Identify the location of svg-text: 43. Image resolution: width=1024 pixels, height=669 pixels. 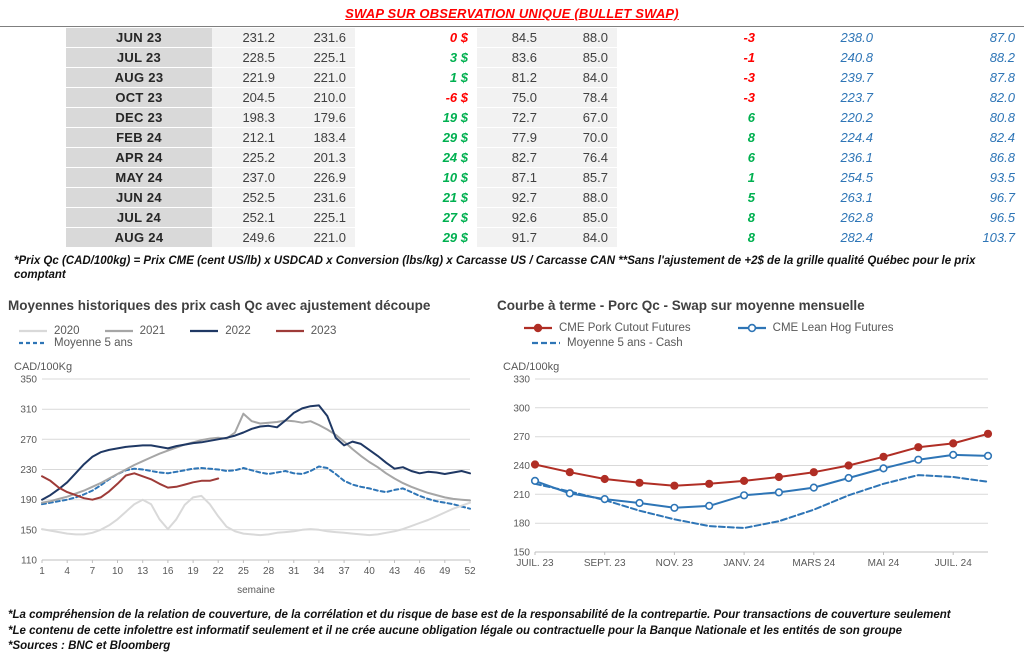
(395, 571).